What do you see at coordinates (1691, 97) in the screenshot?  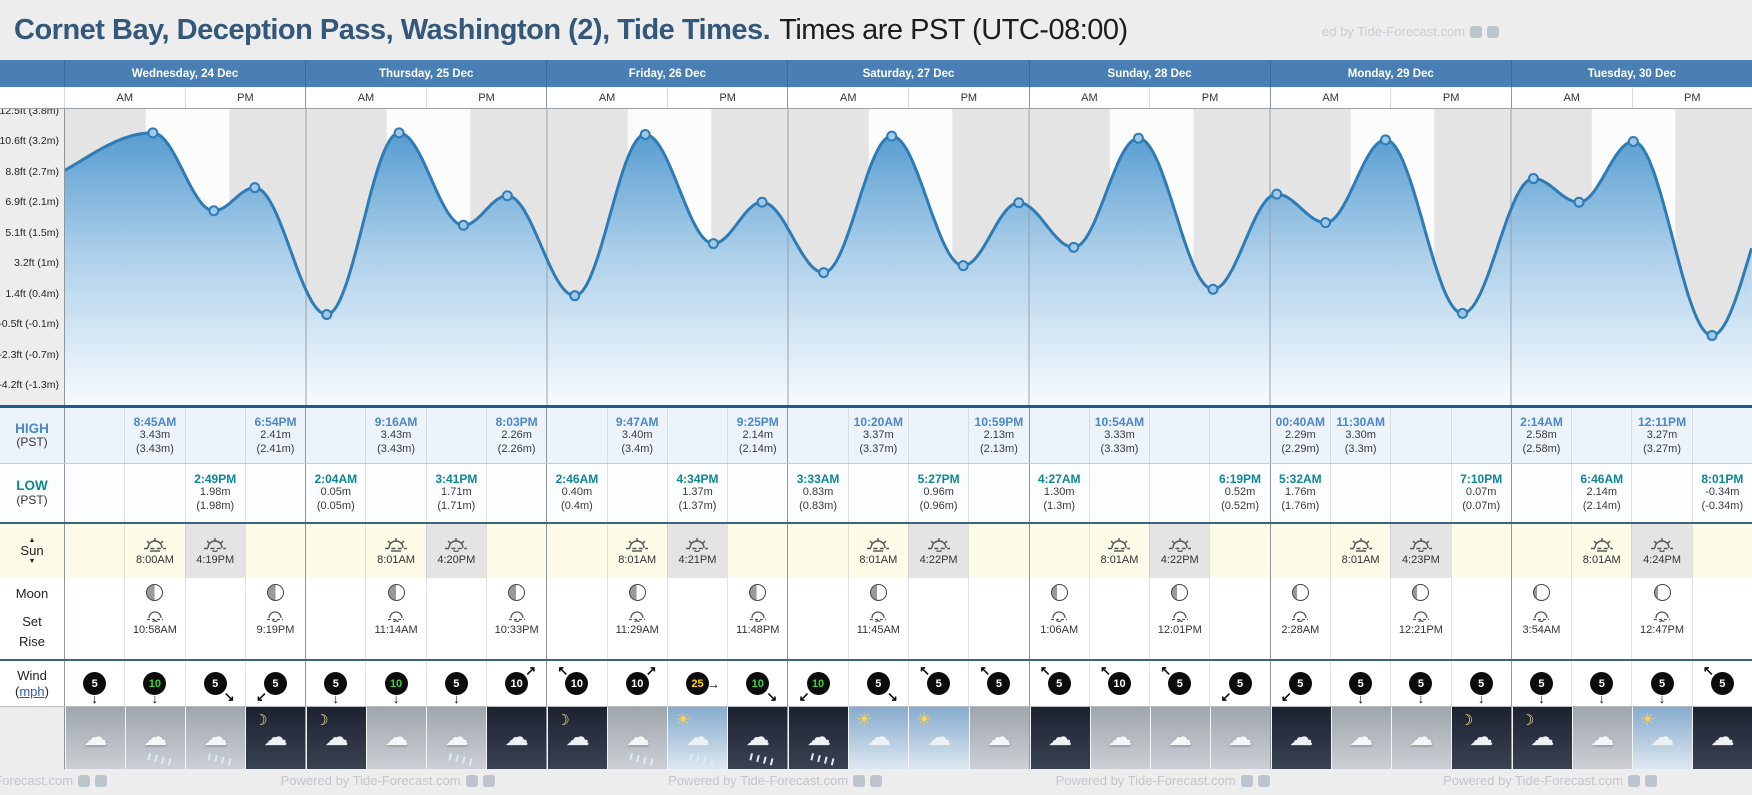 I see `ampm-label: PM` at bounding box center [1691, 97].